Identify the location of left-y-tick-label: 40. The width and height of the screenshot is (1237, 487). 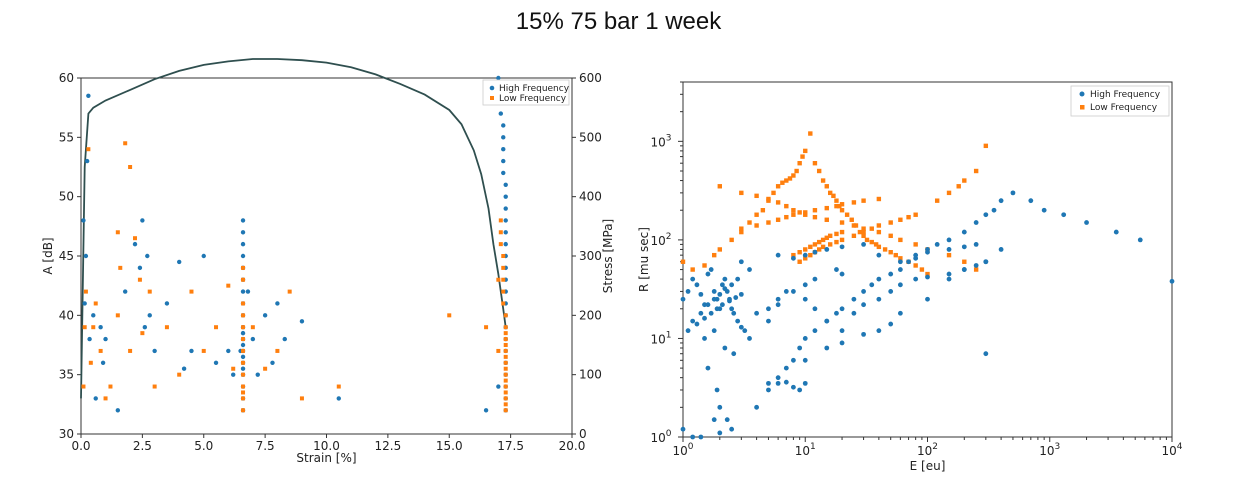
(66, 315).